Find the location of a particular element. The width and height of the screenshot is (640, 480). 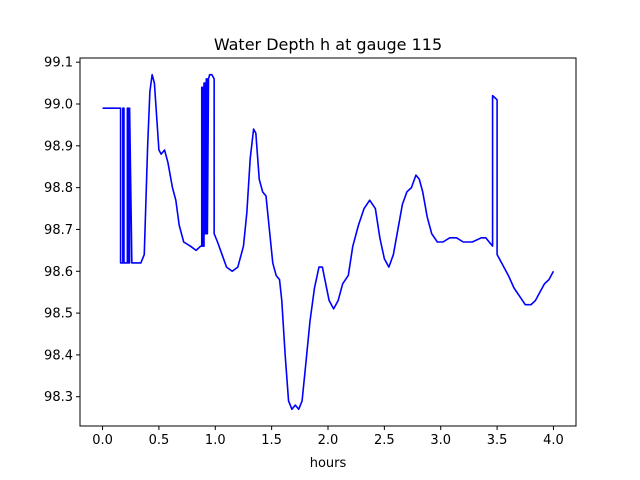

x-tick-label: 1.5 is located at coordinates (271, 440).